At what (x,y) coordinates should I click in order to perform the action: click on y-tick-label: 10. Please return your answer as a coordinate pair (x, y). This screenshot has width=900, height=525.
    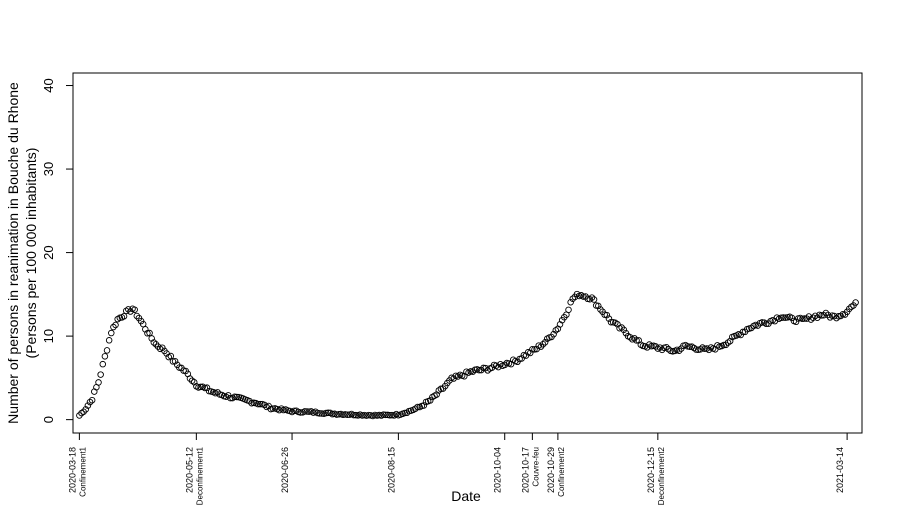
    Looking at the image, I should click on (48, 336).